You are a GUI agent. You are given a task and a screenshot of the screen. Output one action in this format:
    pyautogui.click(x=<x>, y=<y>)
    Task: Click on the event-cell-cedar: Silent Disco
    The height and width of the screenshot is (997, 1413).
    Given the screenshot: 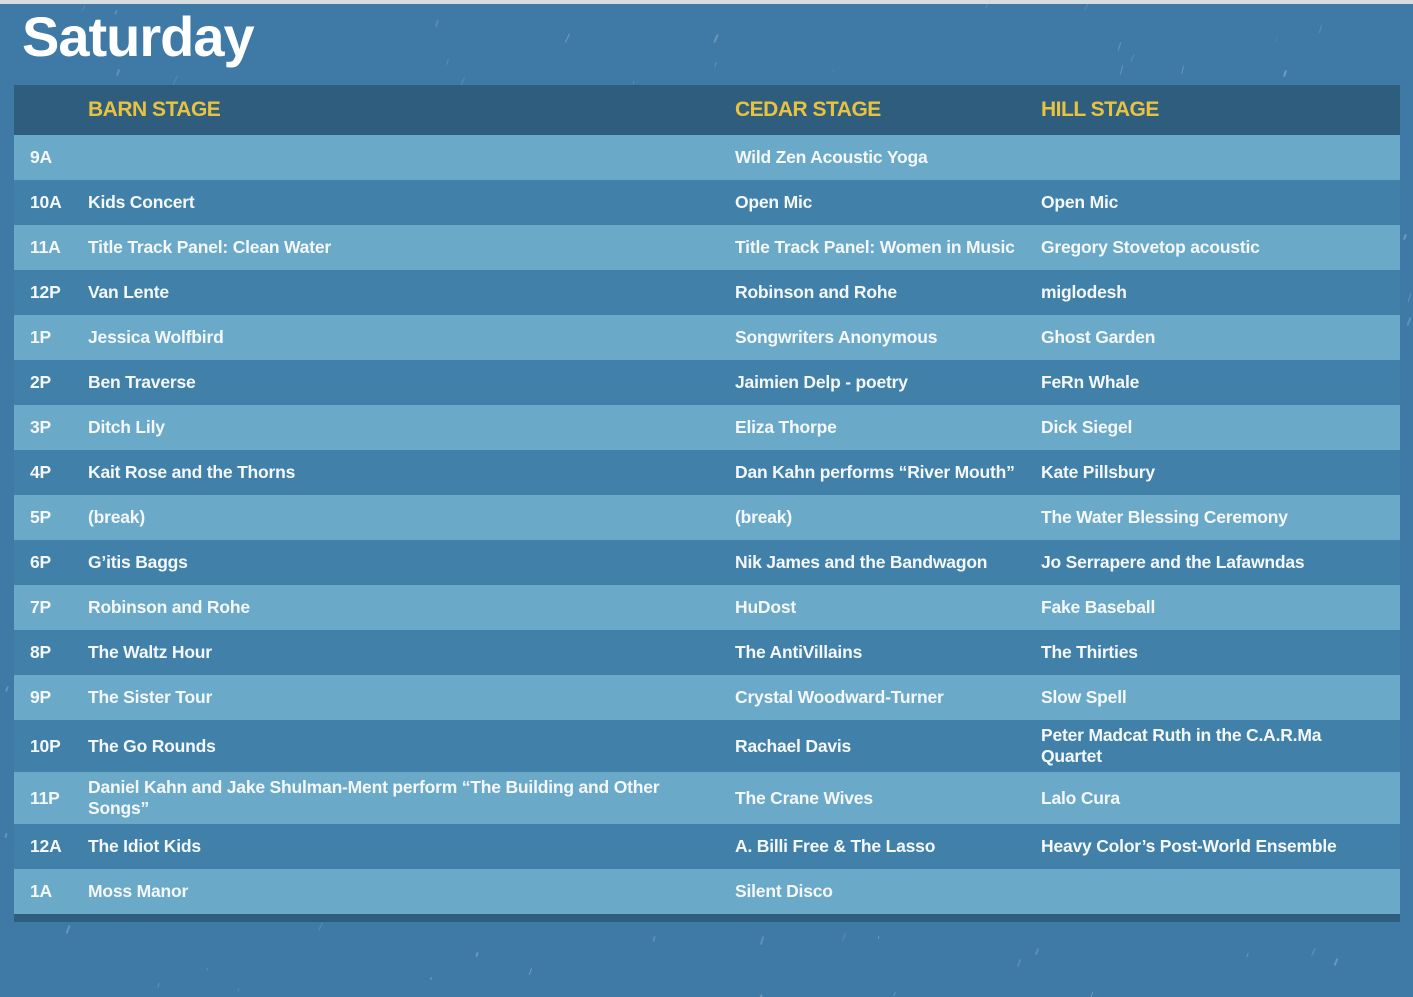 What is the action you would take?
    pyautogui.click(x=784, y=891)
    